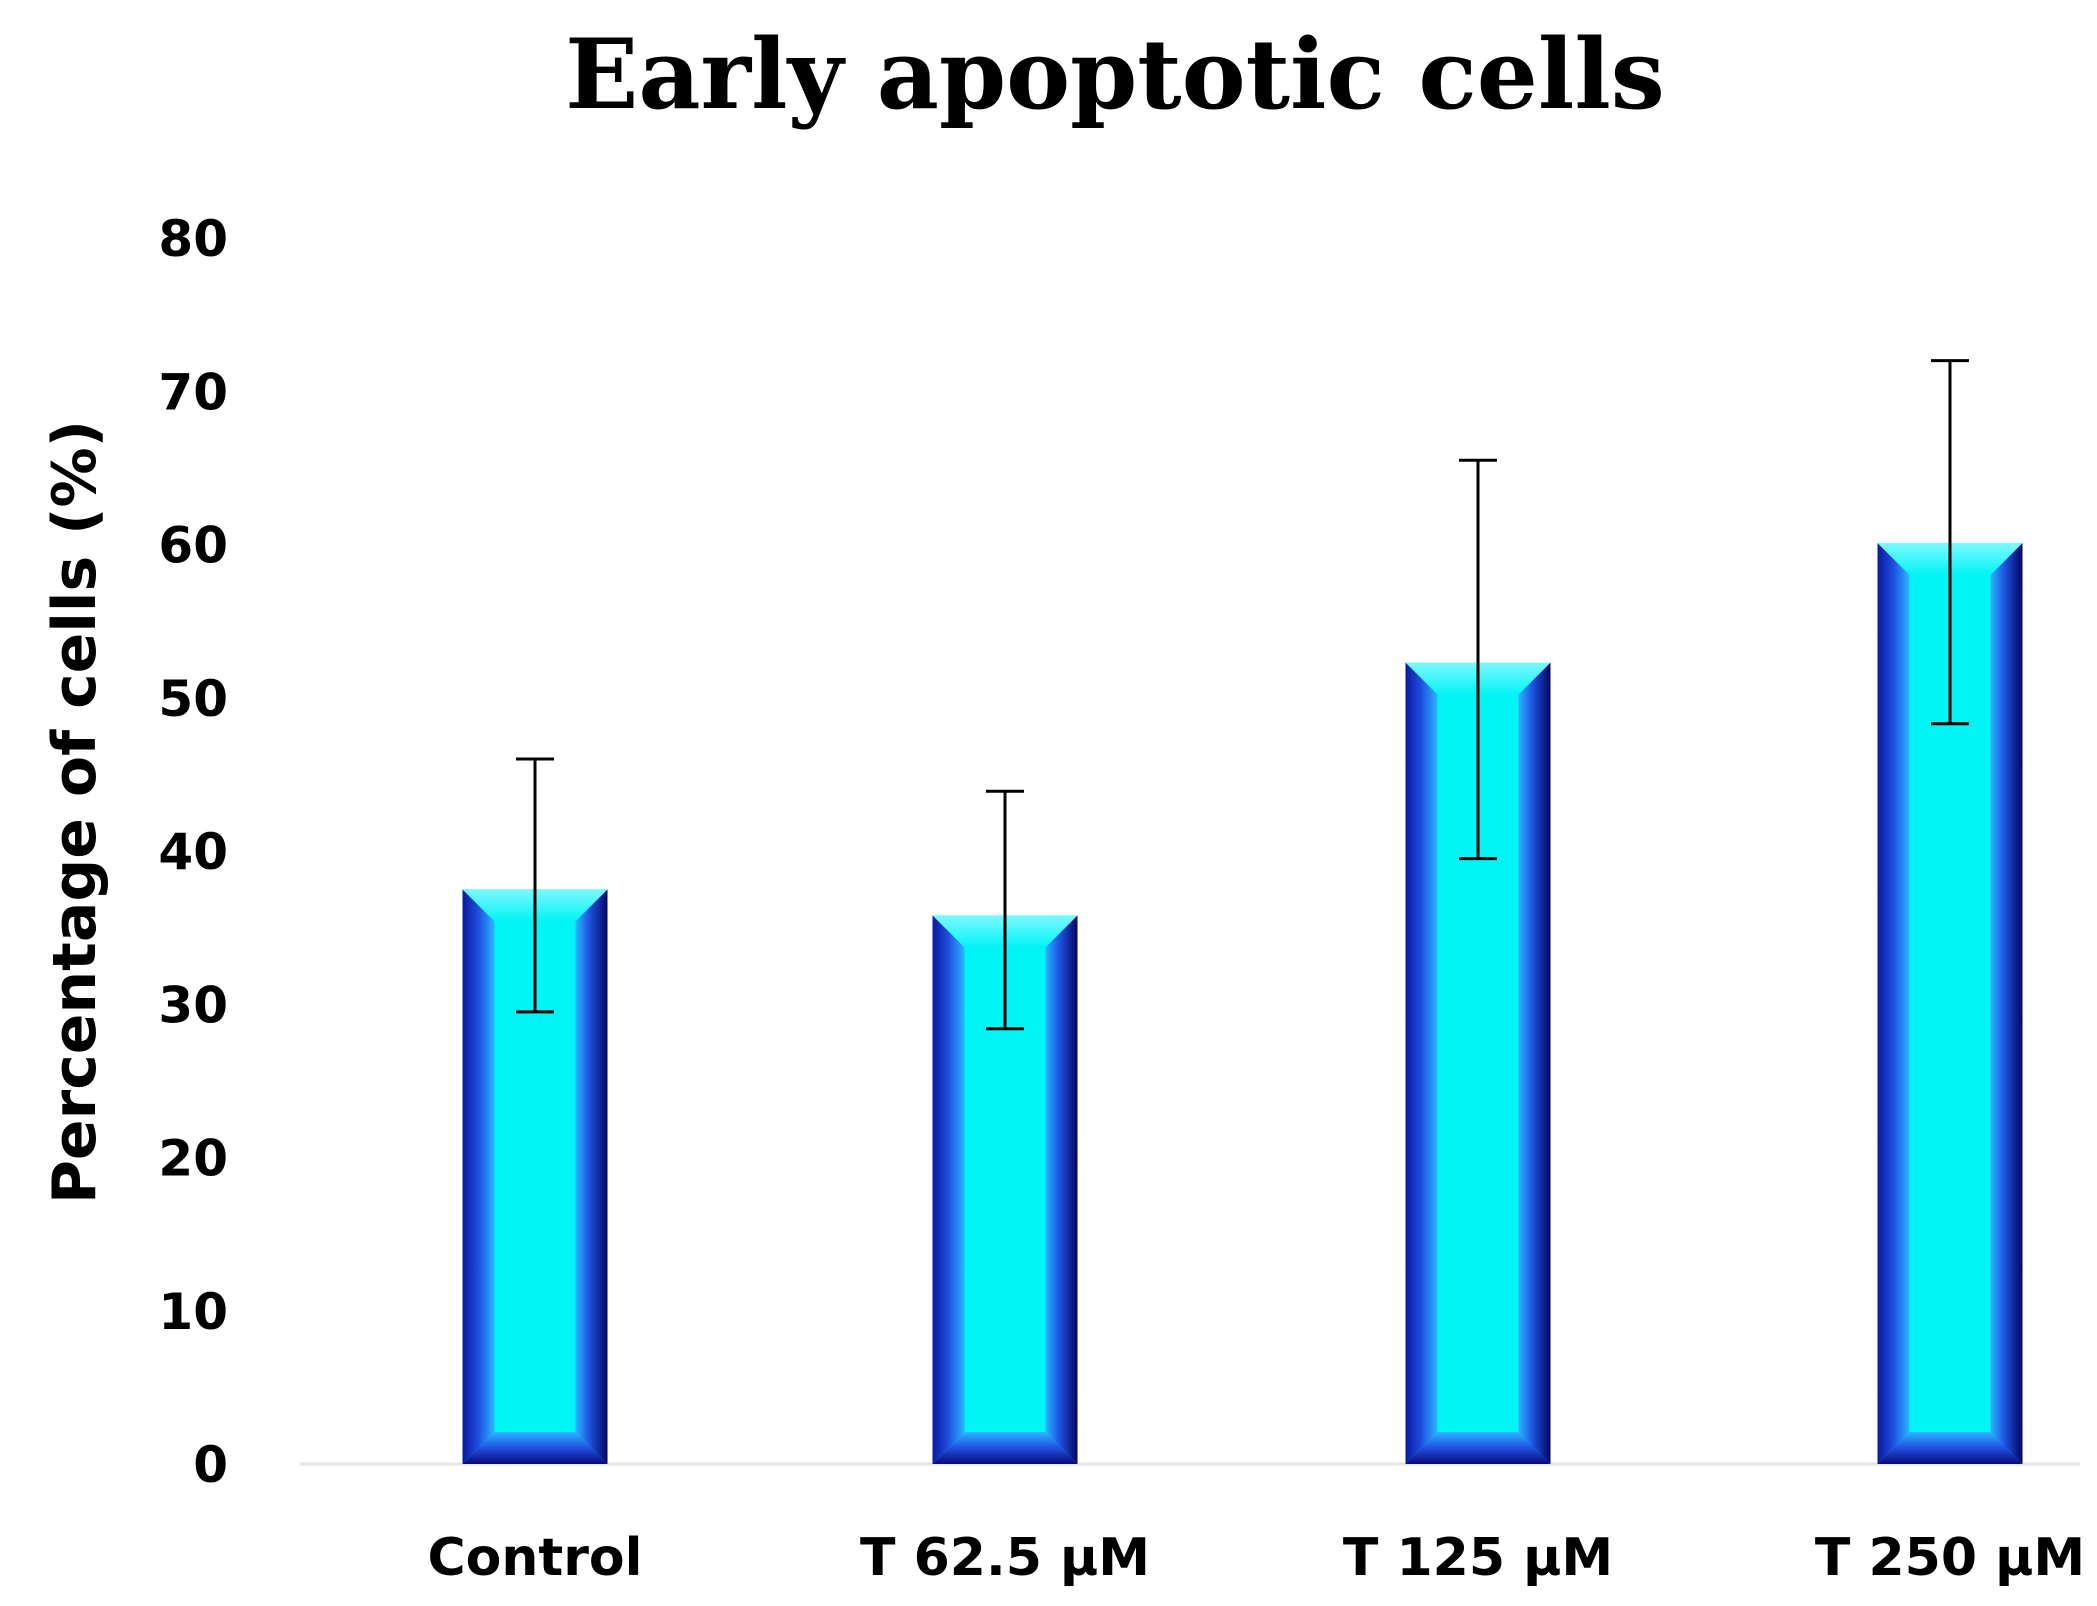  What do you see at coordinates (1115, 74) in the screenshot?
I see `chart-title: Early apoptotic cells` at bounding box center [1115, 74].